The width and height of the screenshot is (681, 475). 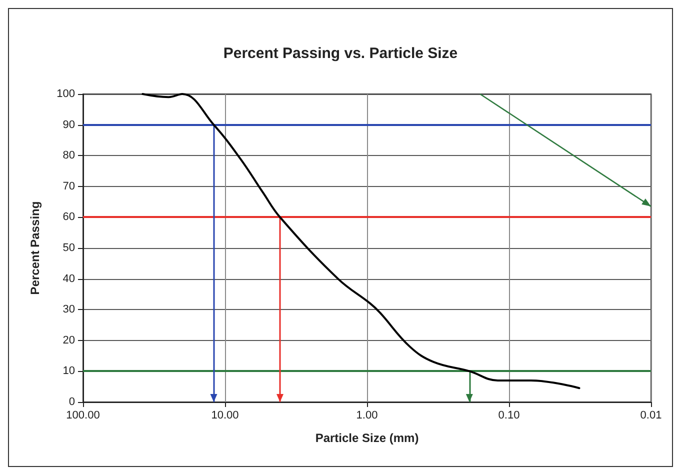 What do you see at coordinates (68, 278) in the screenshot?
I see `y-tick-label: 40` at bounding box center [68, 278].